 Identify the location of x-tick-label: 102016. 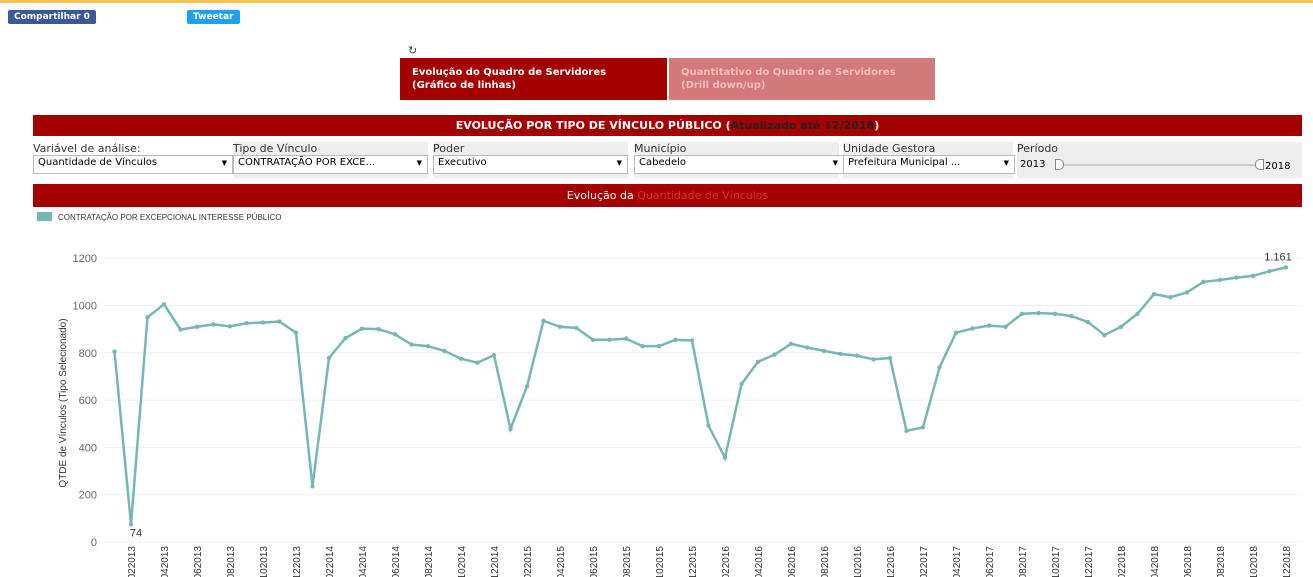
(858, 561).